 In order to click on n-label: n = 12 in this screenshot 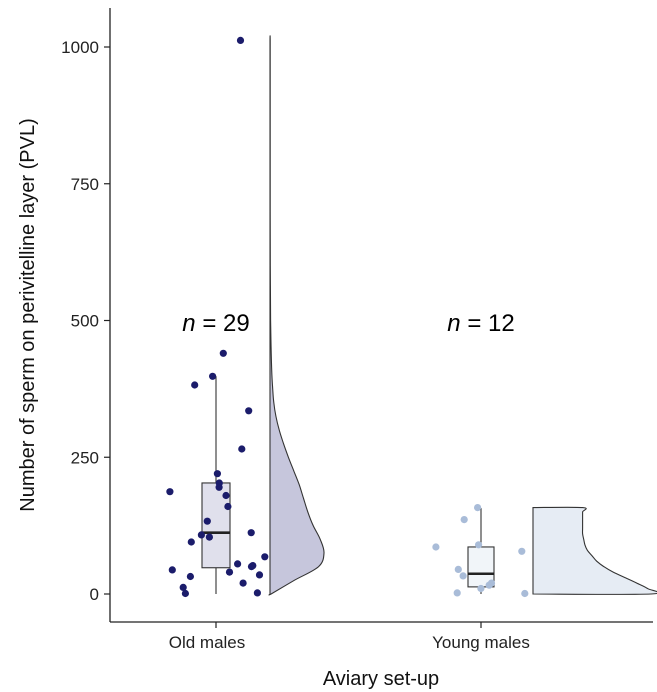, I will do `click(480, 323)`.